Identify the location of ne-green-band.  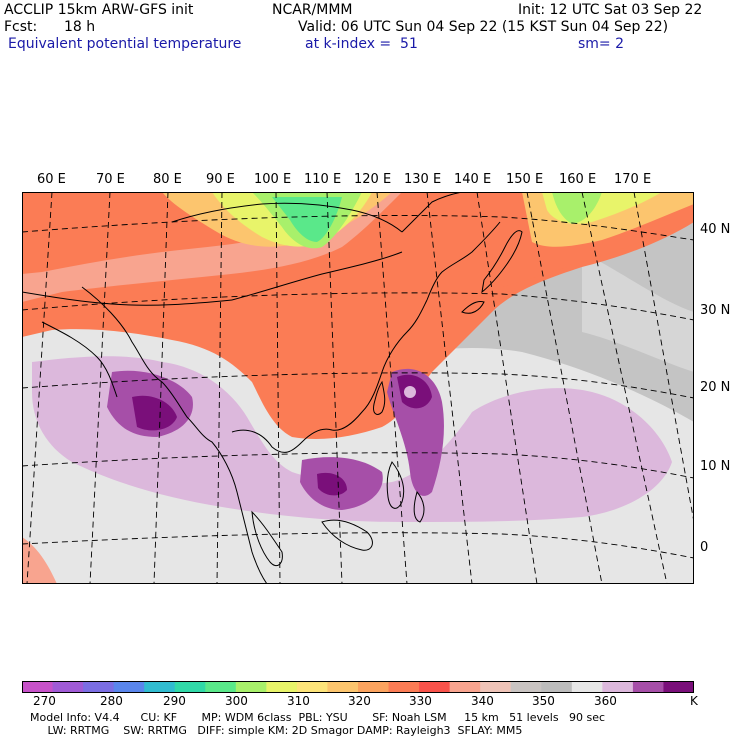
(577, 208).